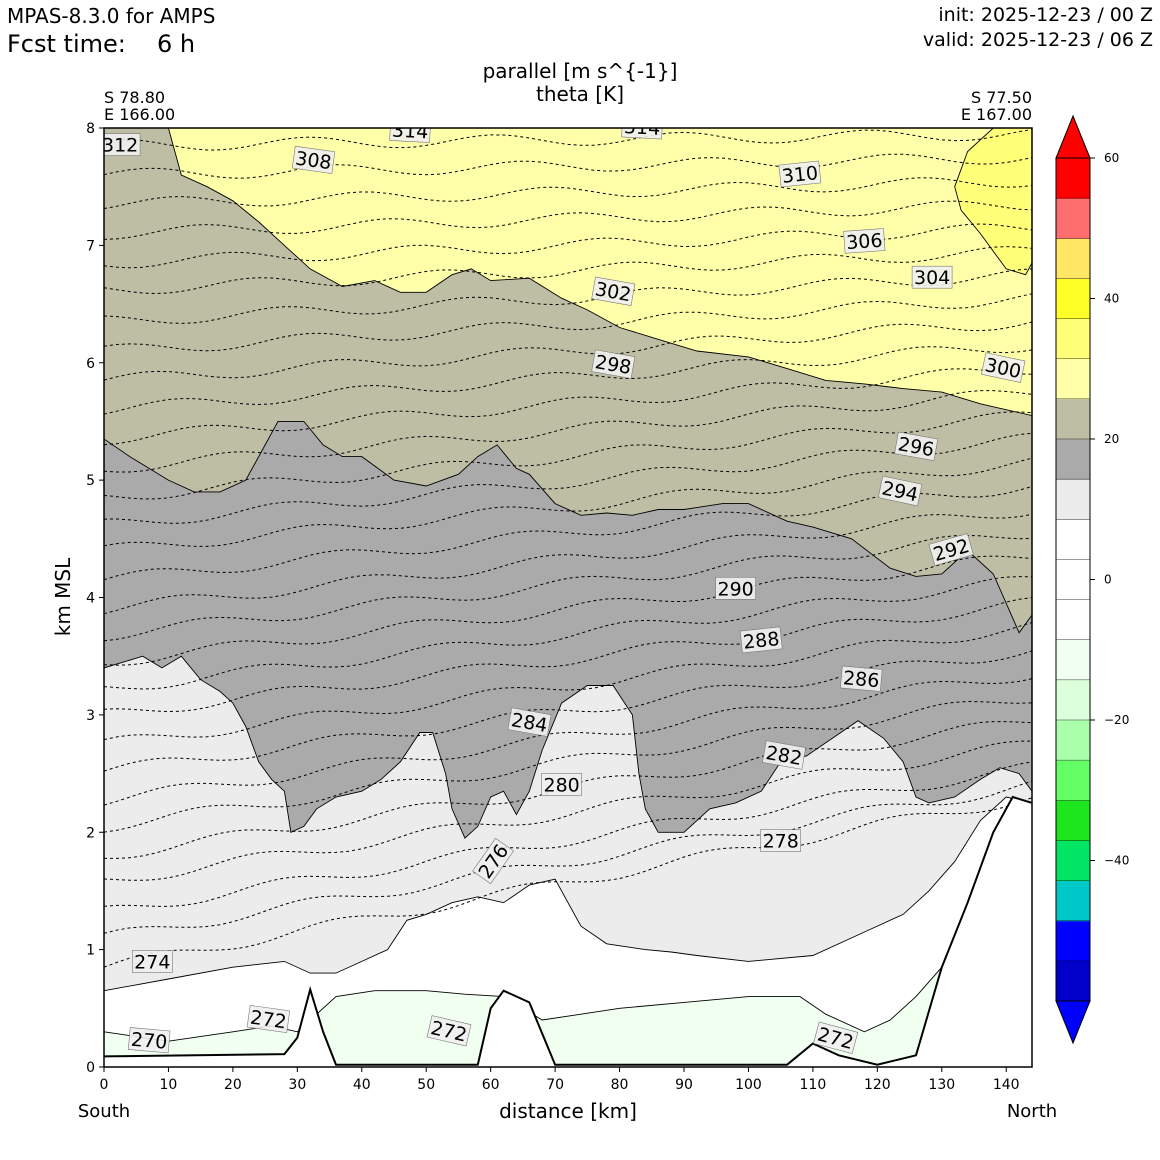 The height and width of the screenshot is (1160, 1160). What do you see at coordinates (297, 1085) in the screenshot?
I see `x-tick-label: 30` at bounding box center [297, 1085].